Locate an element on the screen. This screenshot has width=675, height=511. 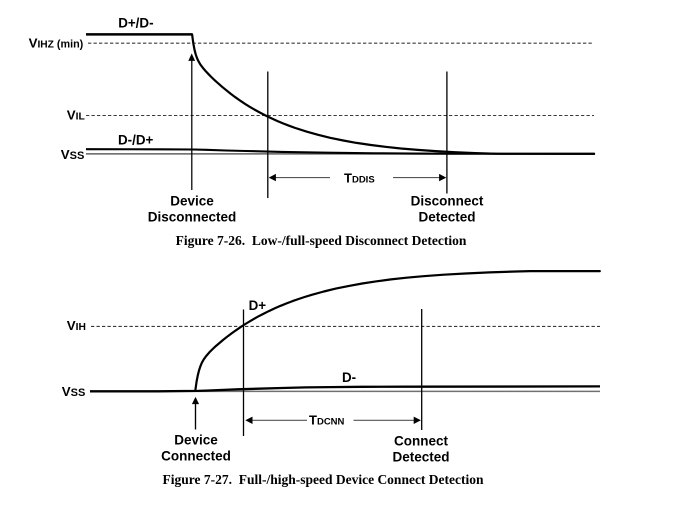
svg-text: TDCNN is located at coordinates (327, 420).